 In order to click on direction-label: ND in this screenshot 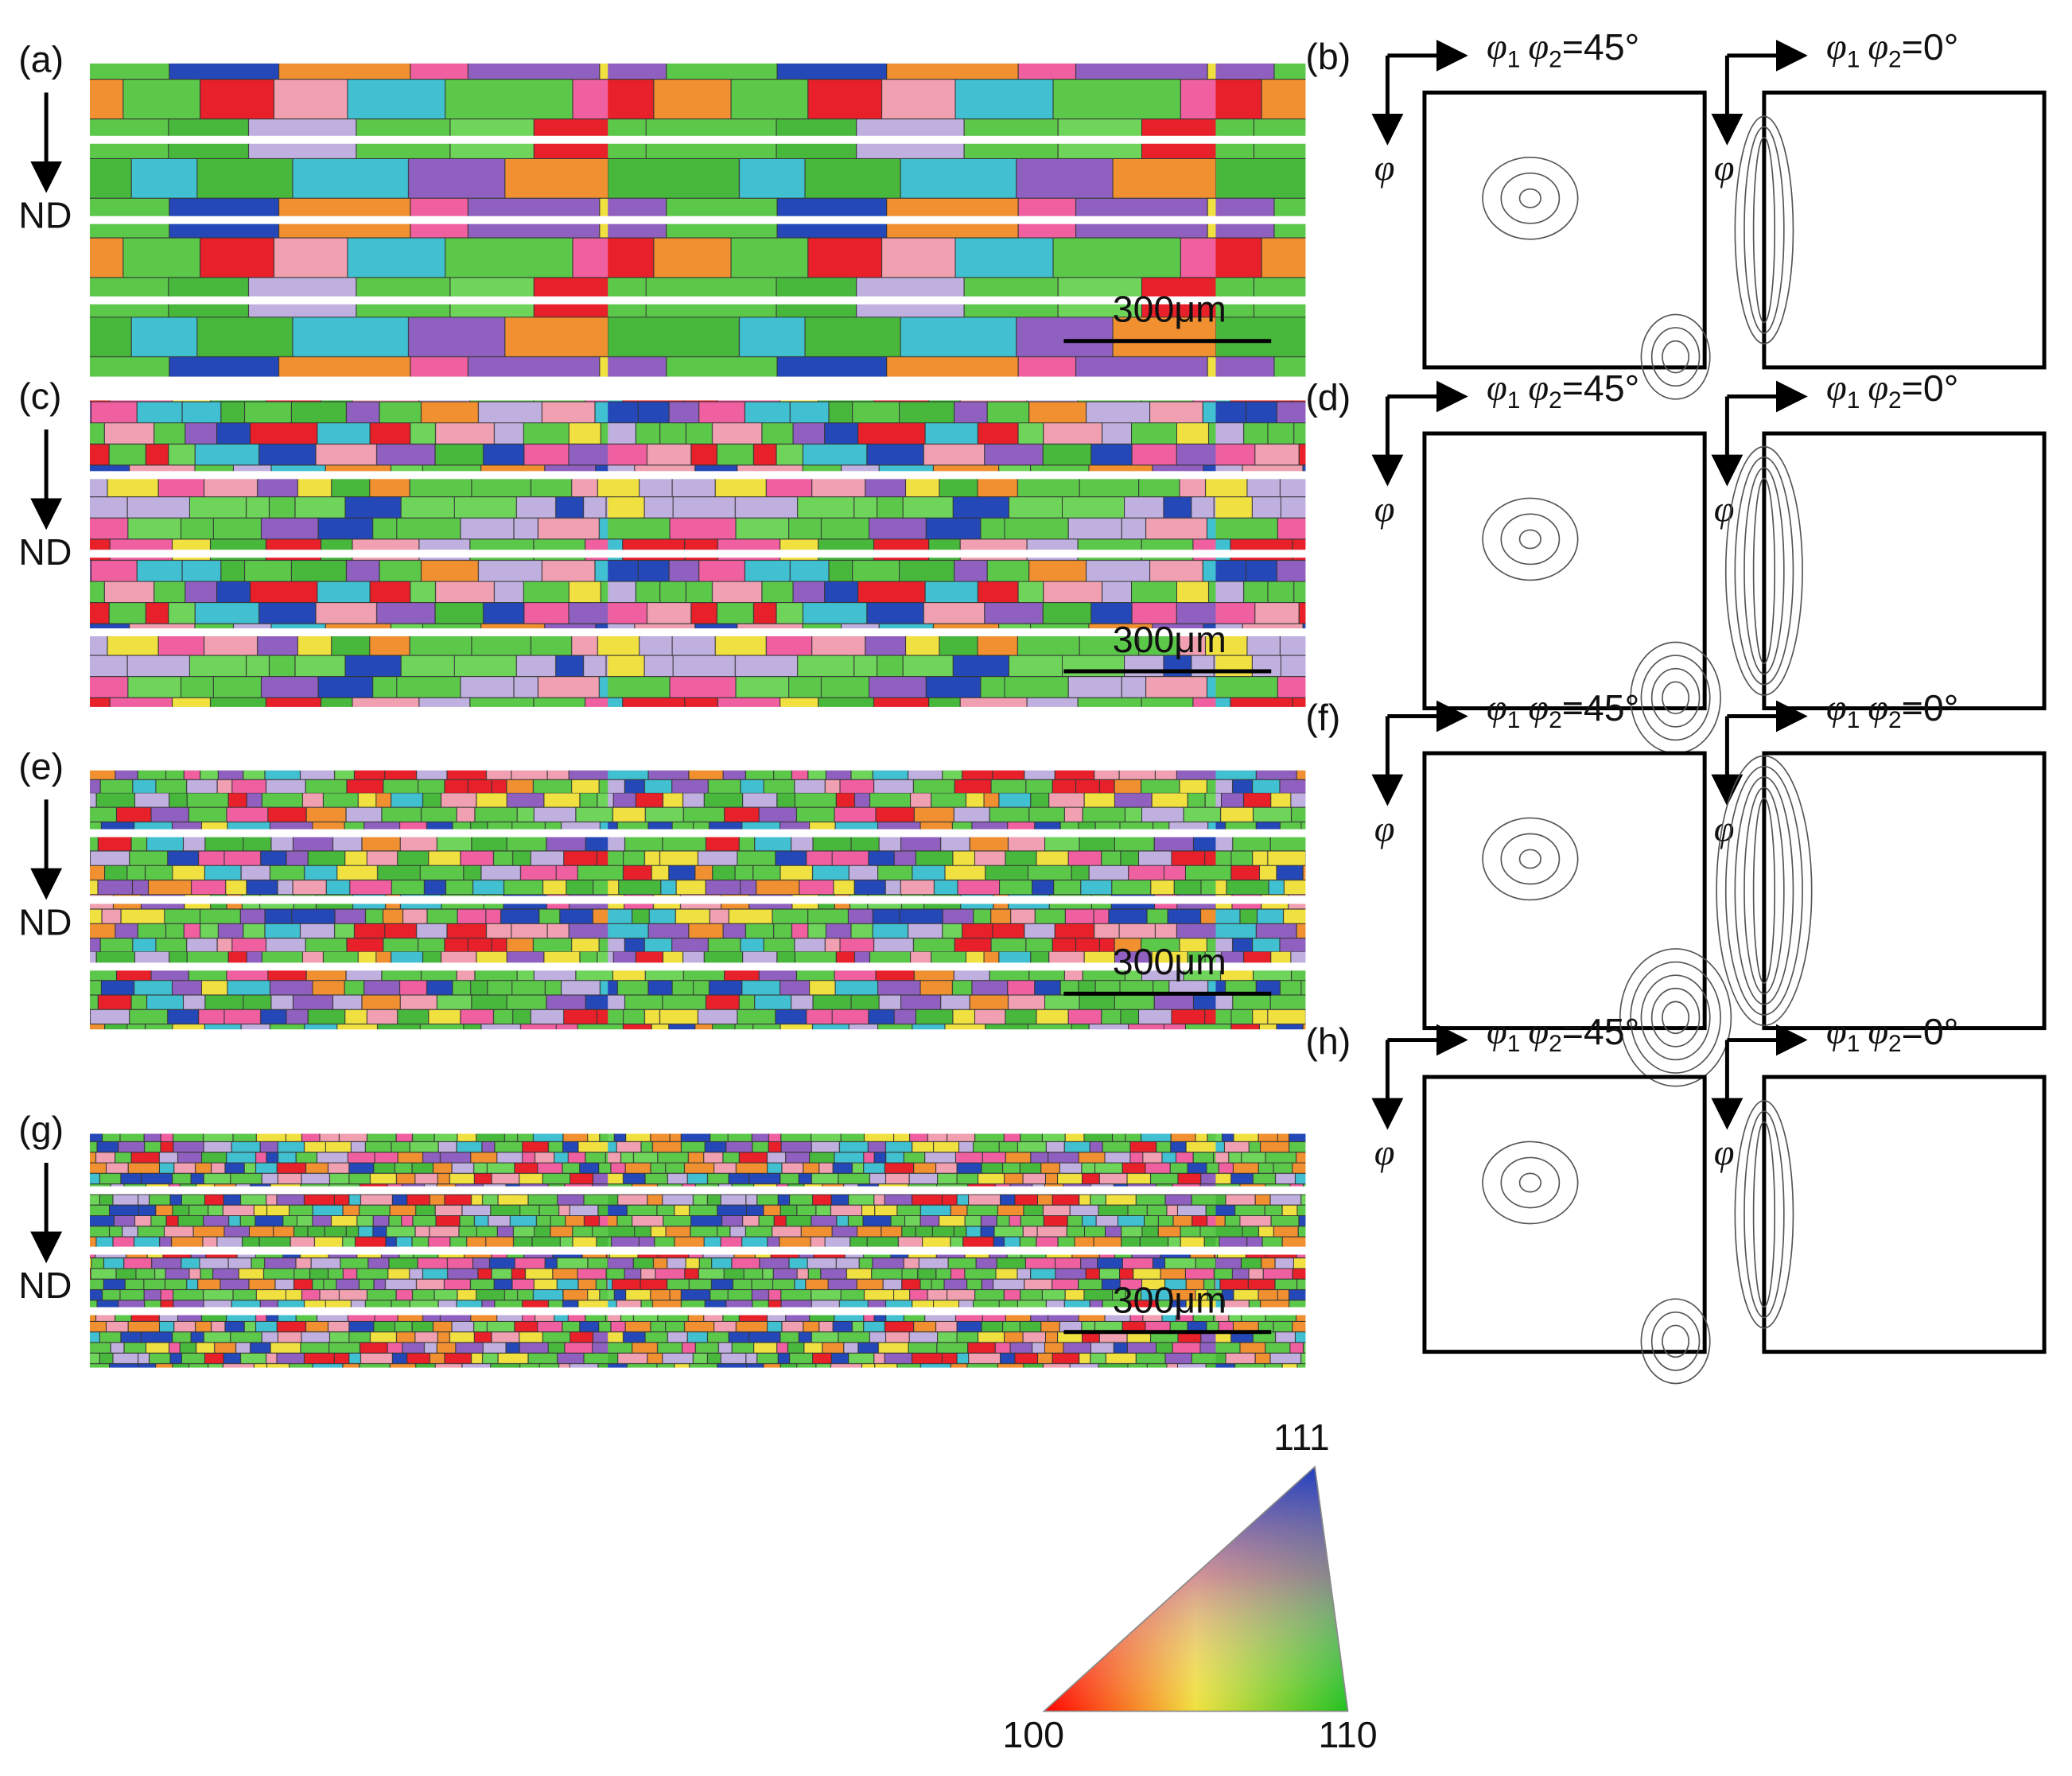, I will do `click(45, 921)`.